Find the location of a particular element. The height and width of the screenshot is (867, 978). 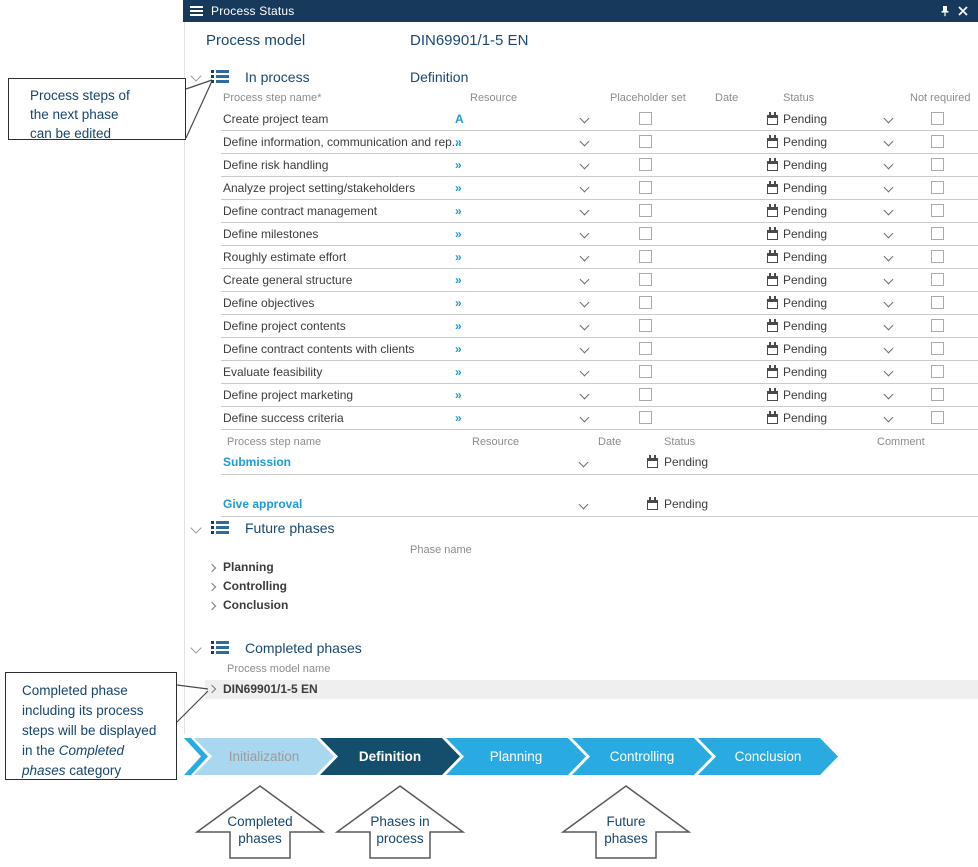

col-not-required: Not required is located at coordinates (940, 98).